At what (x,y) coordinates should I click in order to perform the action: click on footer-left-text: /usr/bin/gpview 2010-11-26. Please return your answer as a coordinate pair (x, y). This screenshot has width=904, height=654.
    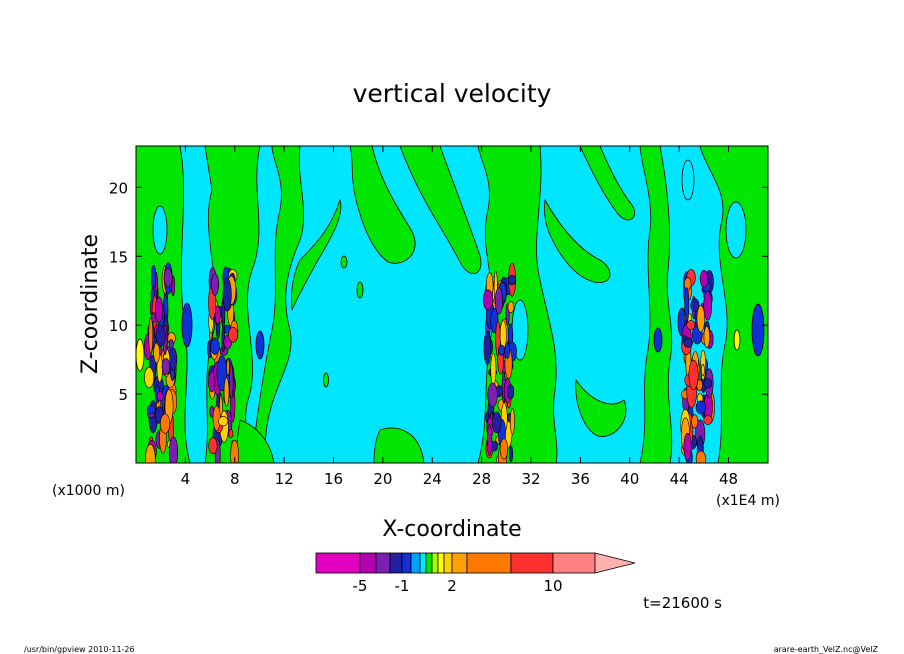
    Looking at the image, I should click on (79, 649).